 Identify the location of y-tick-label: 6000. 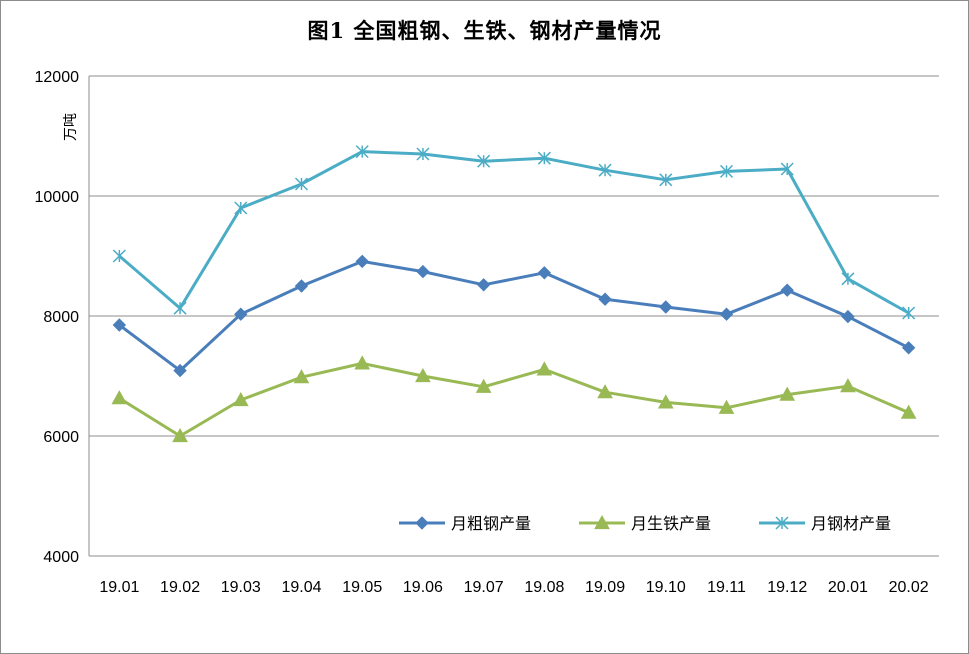
(61, 437).